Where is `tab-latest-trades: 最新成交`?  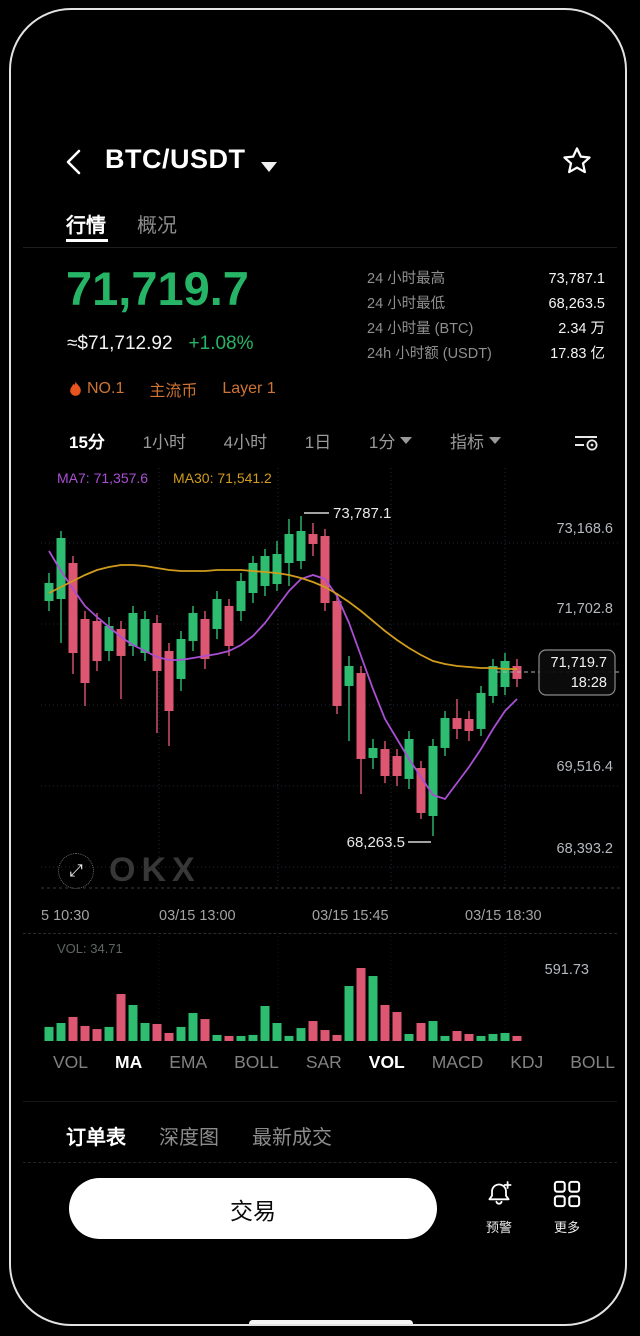
tab-latest-trades: 最新成交 is located at coordinates (292, 1138).